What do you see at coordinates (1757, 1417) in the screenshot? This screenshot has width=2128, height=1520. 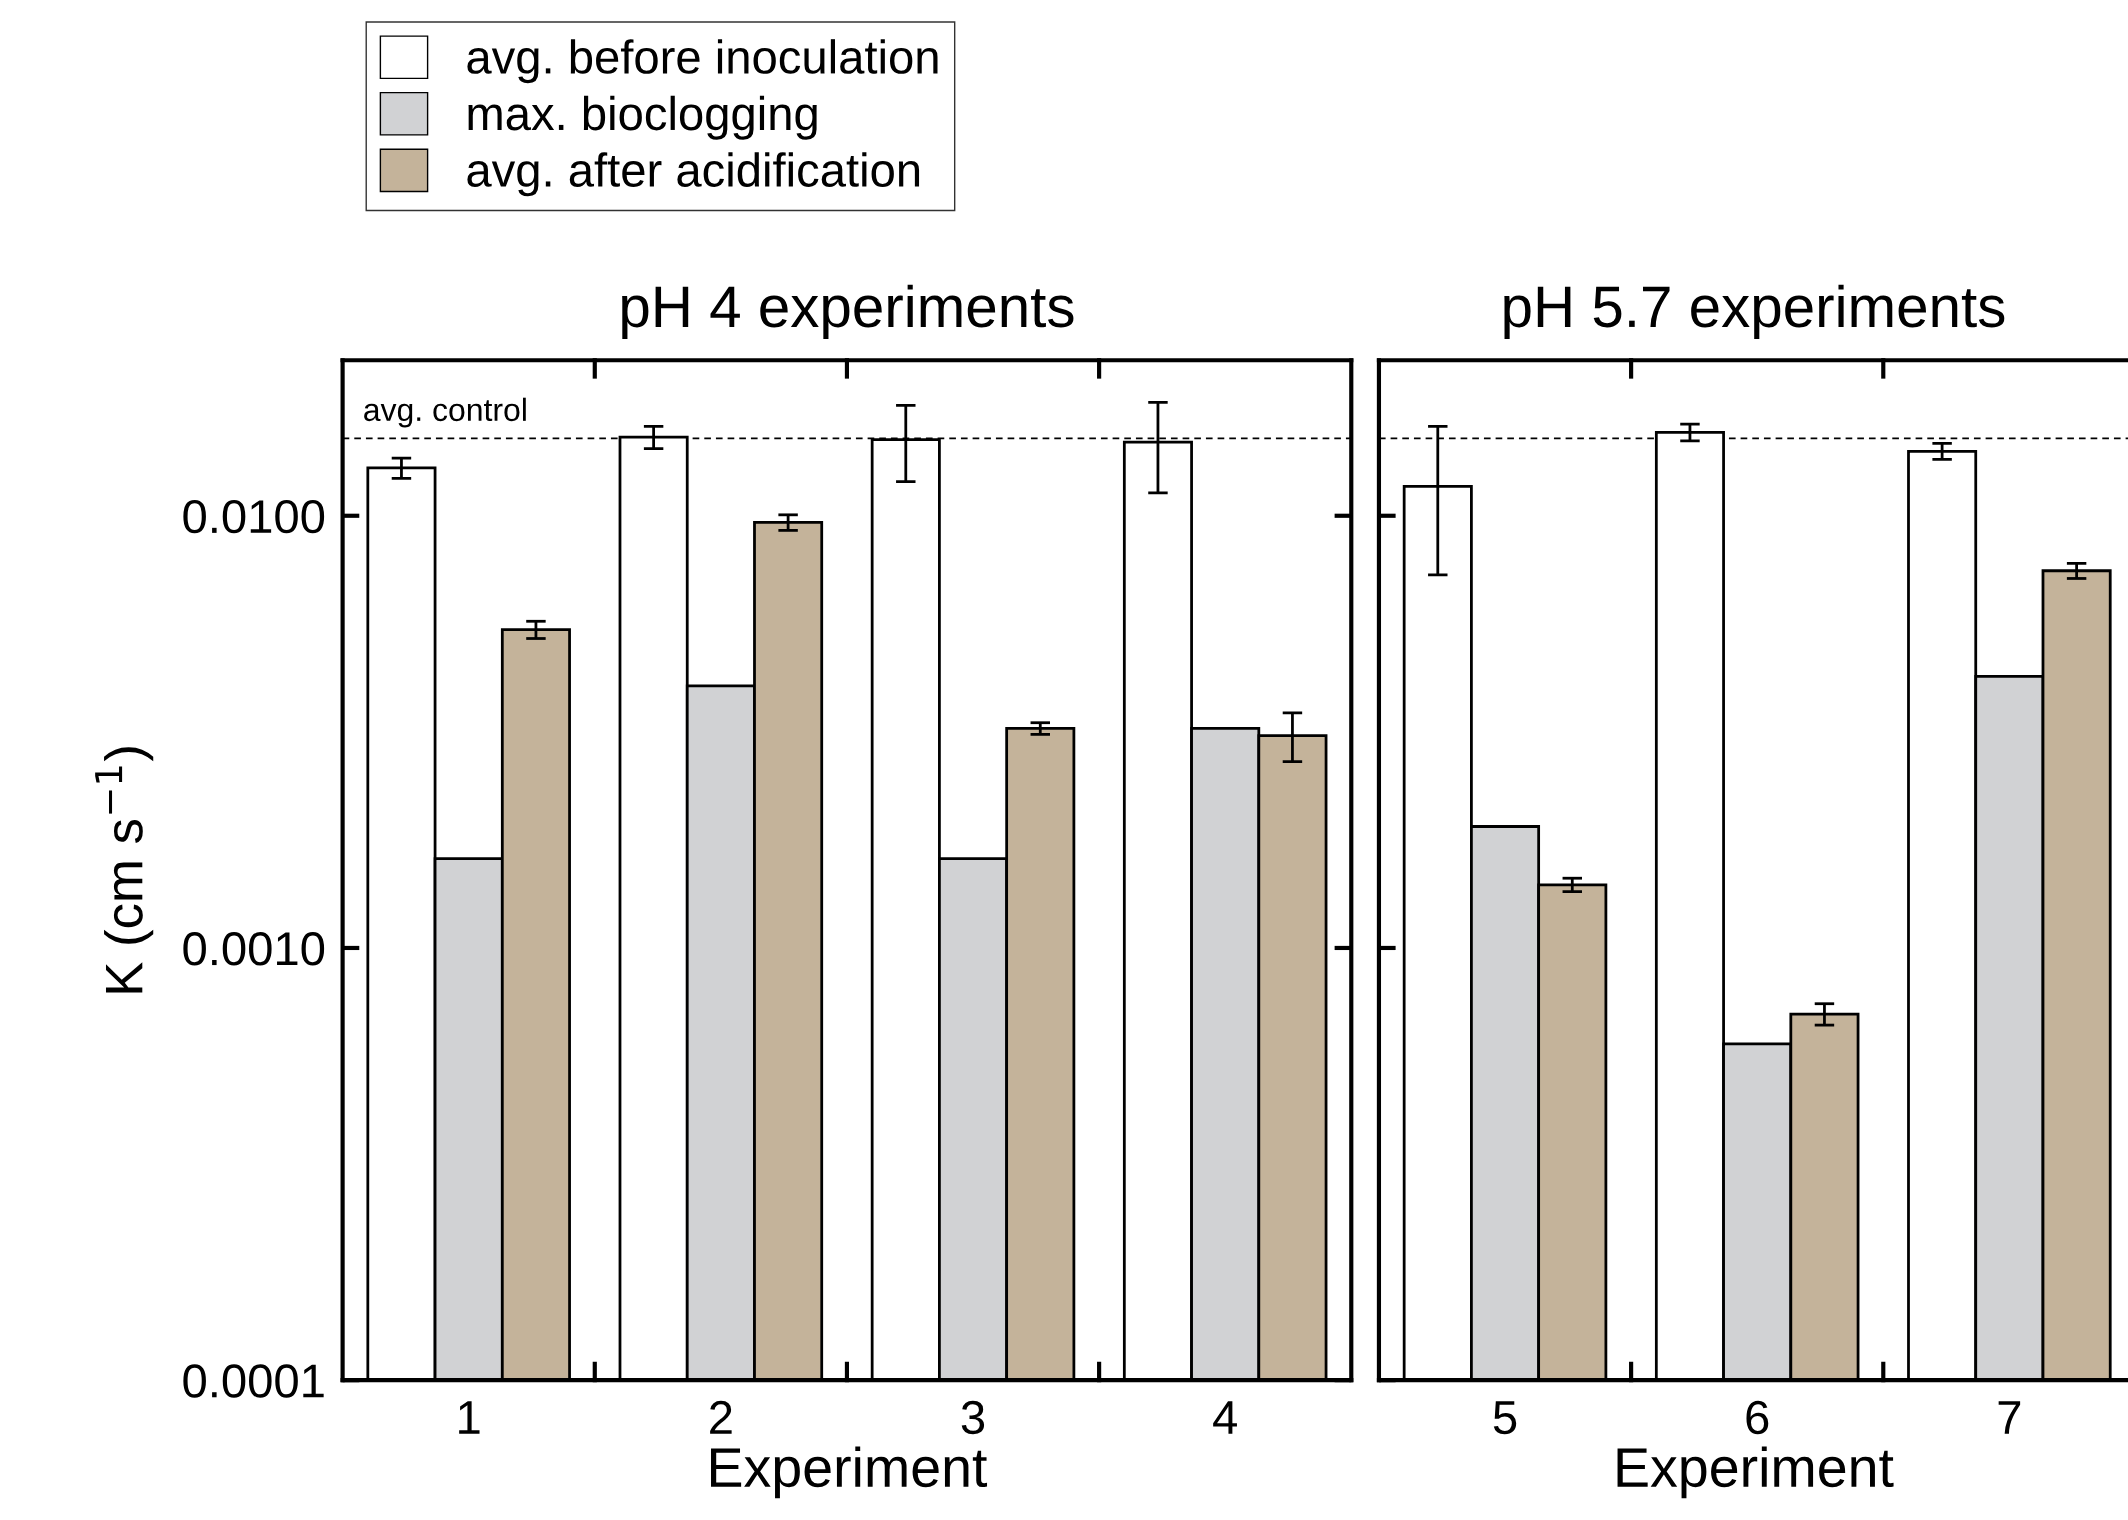 I see `x-tick-label: 6` at bounding box center [1757, 1417].